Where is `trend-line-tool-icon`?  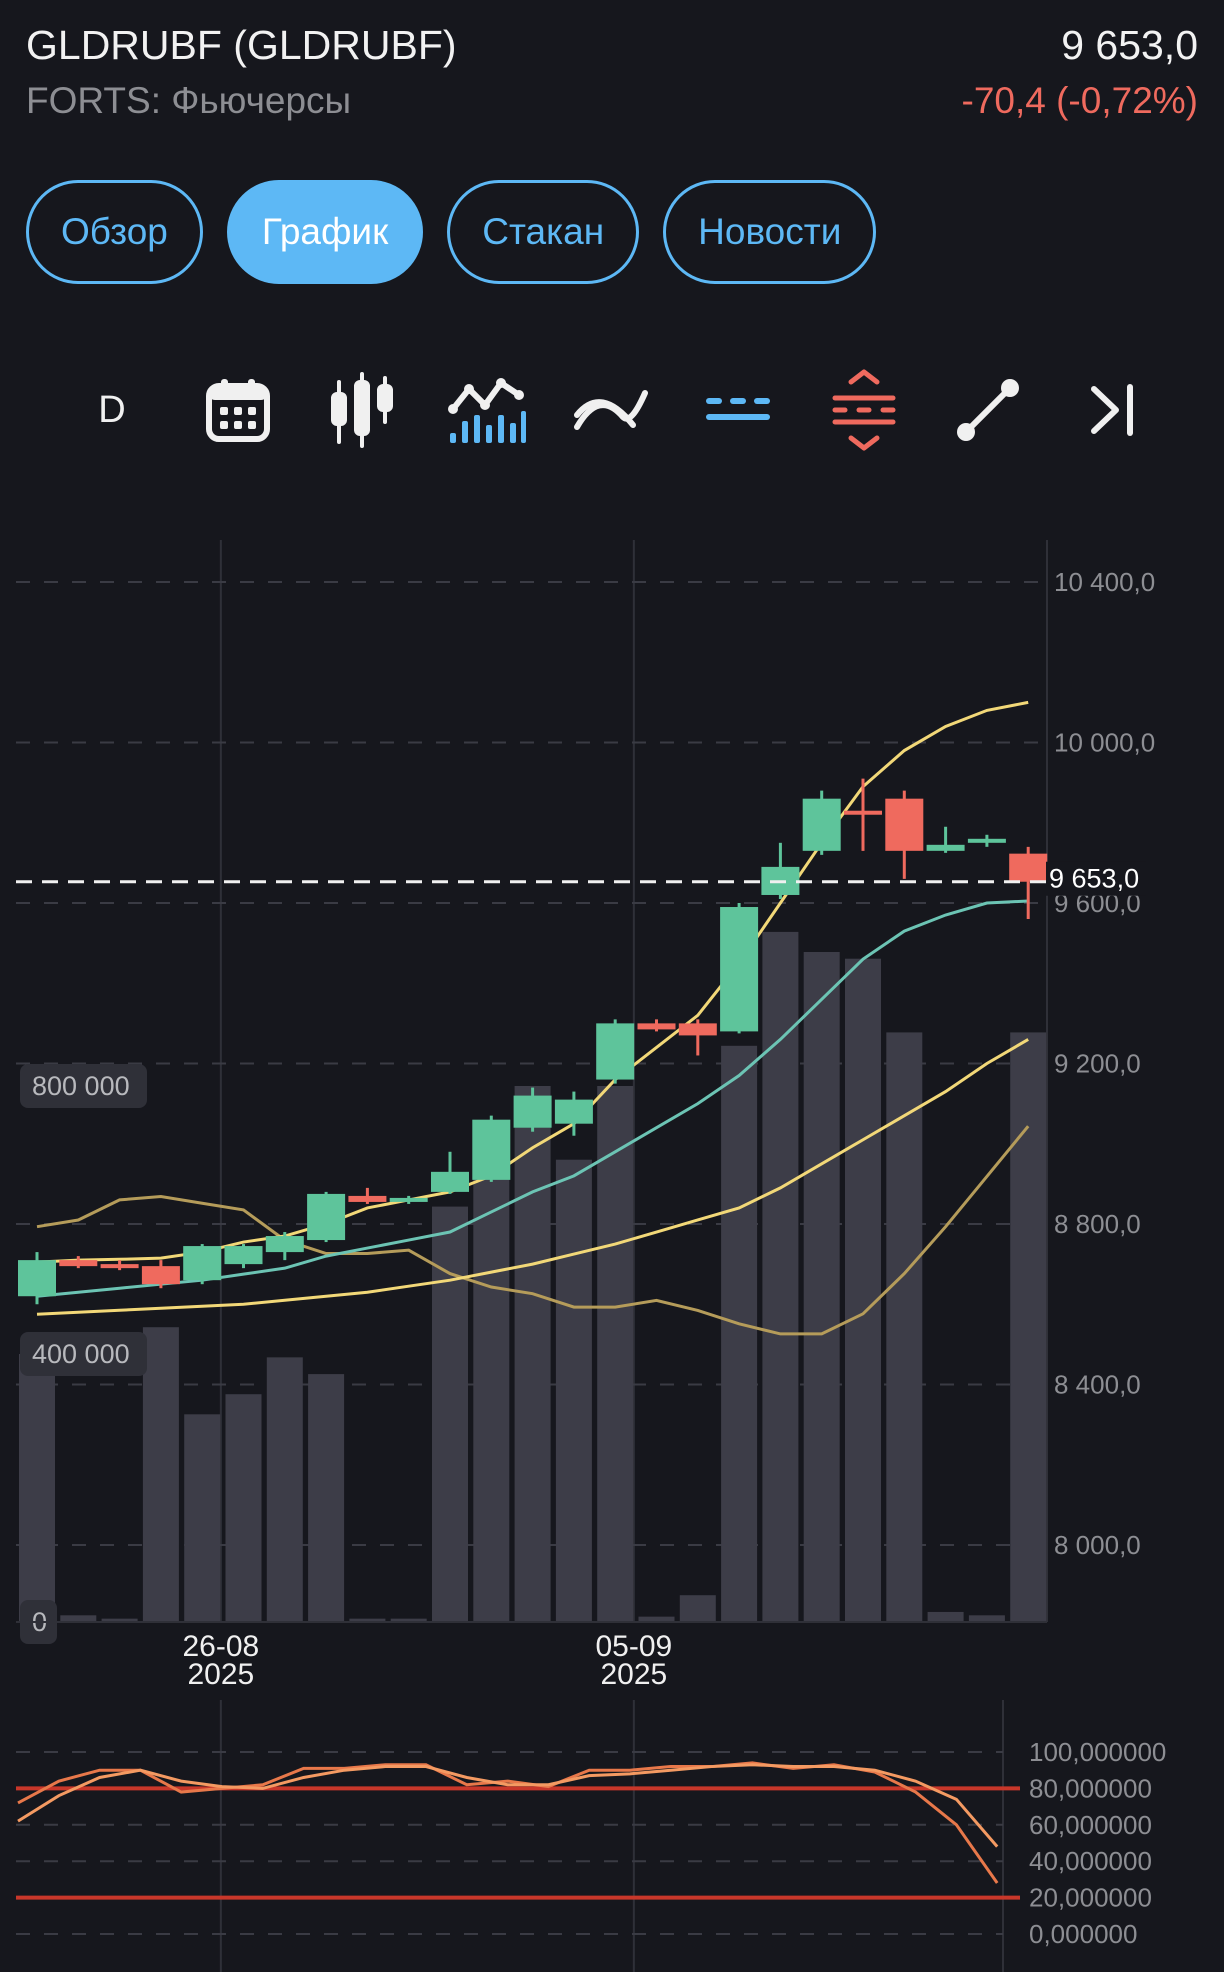 trend-line-tool-icon is located at coordinates (988, 410).